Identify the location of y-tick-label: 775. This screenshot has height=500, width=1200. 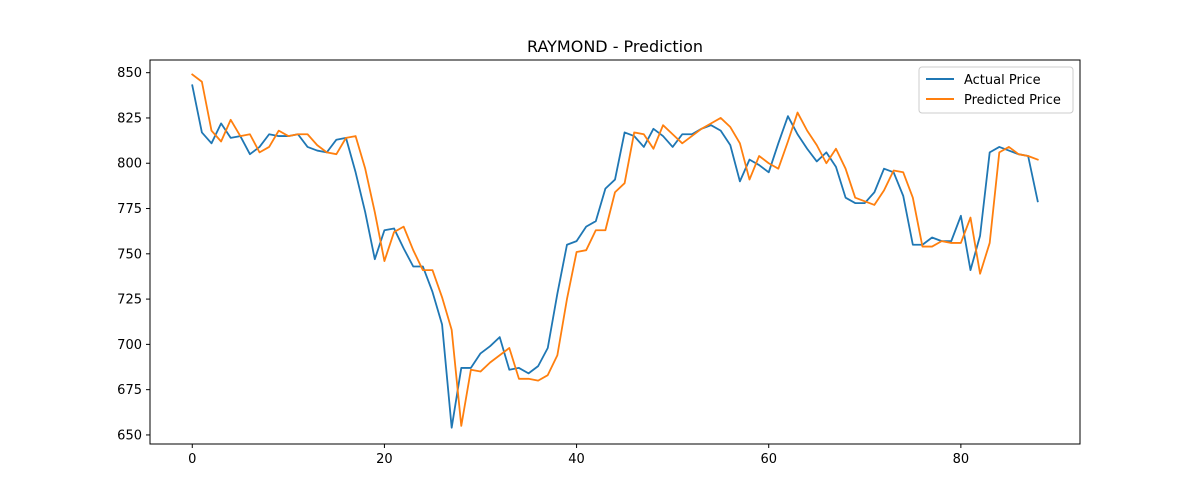
(129, 209).